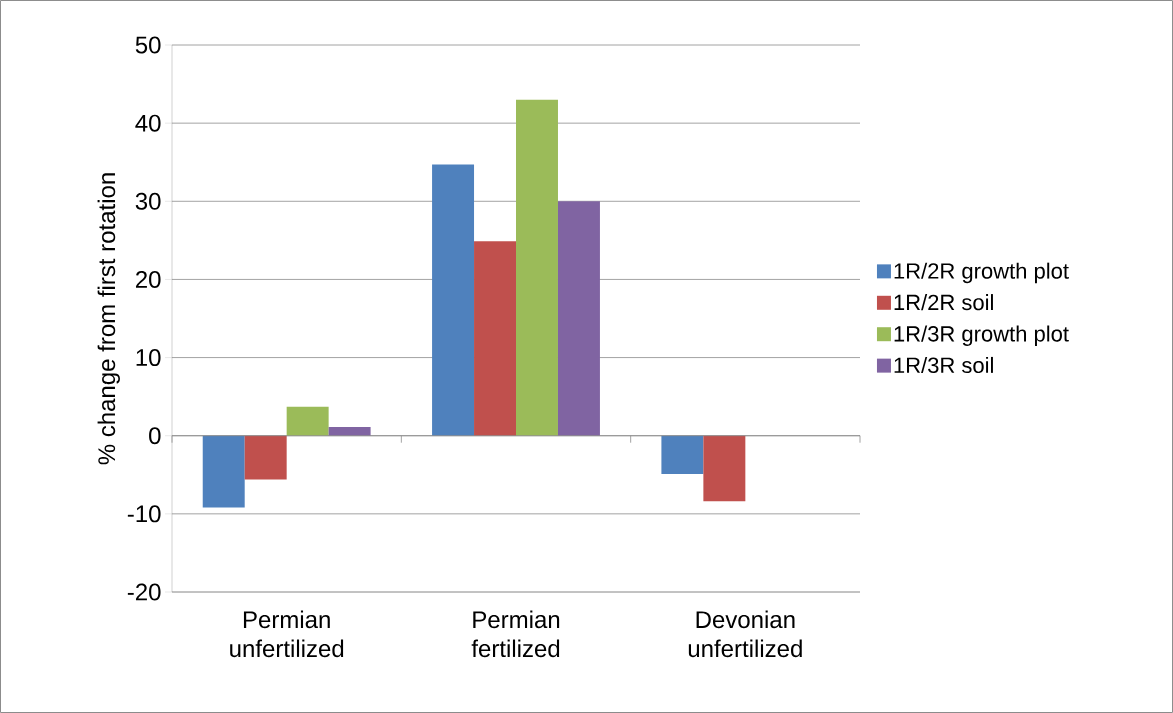 The height and width of the screenshot is (713, 1173). Describe the element at coordinates (108, 319) in the screenshot. I see `y-axis-title: % change from first rotation` at that location.